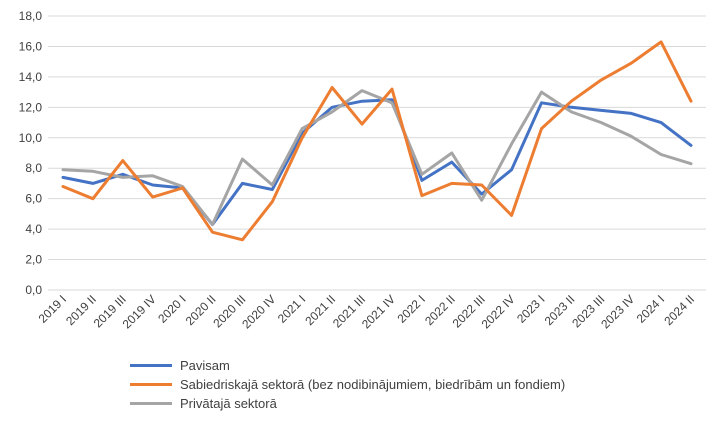 This screenshot has height=421, width=721. Describe the element at coordinates (530, 308) in the screenshot. I see `x-tick-label: 2023 I` at that location.